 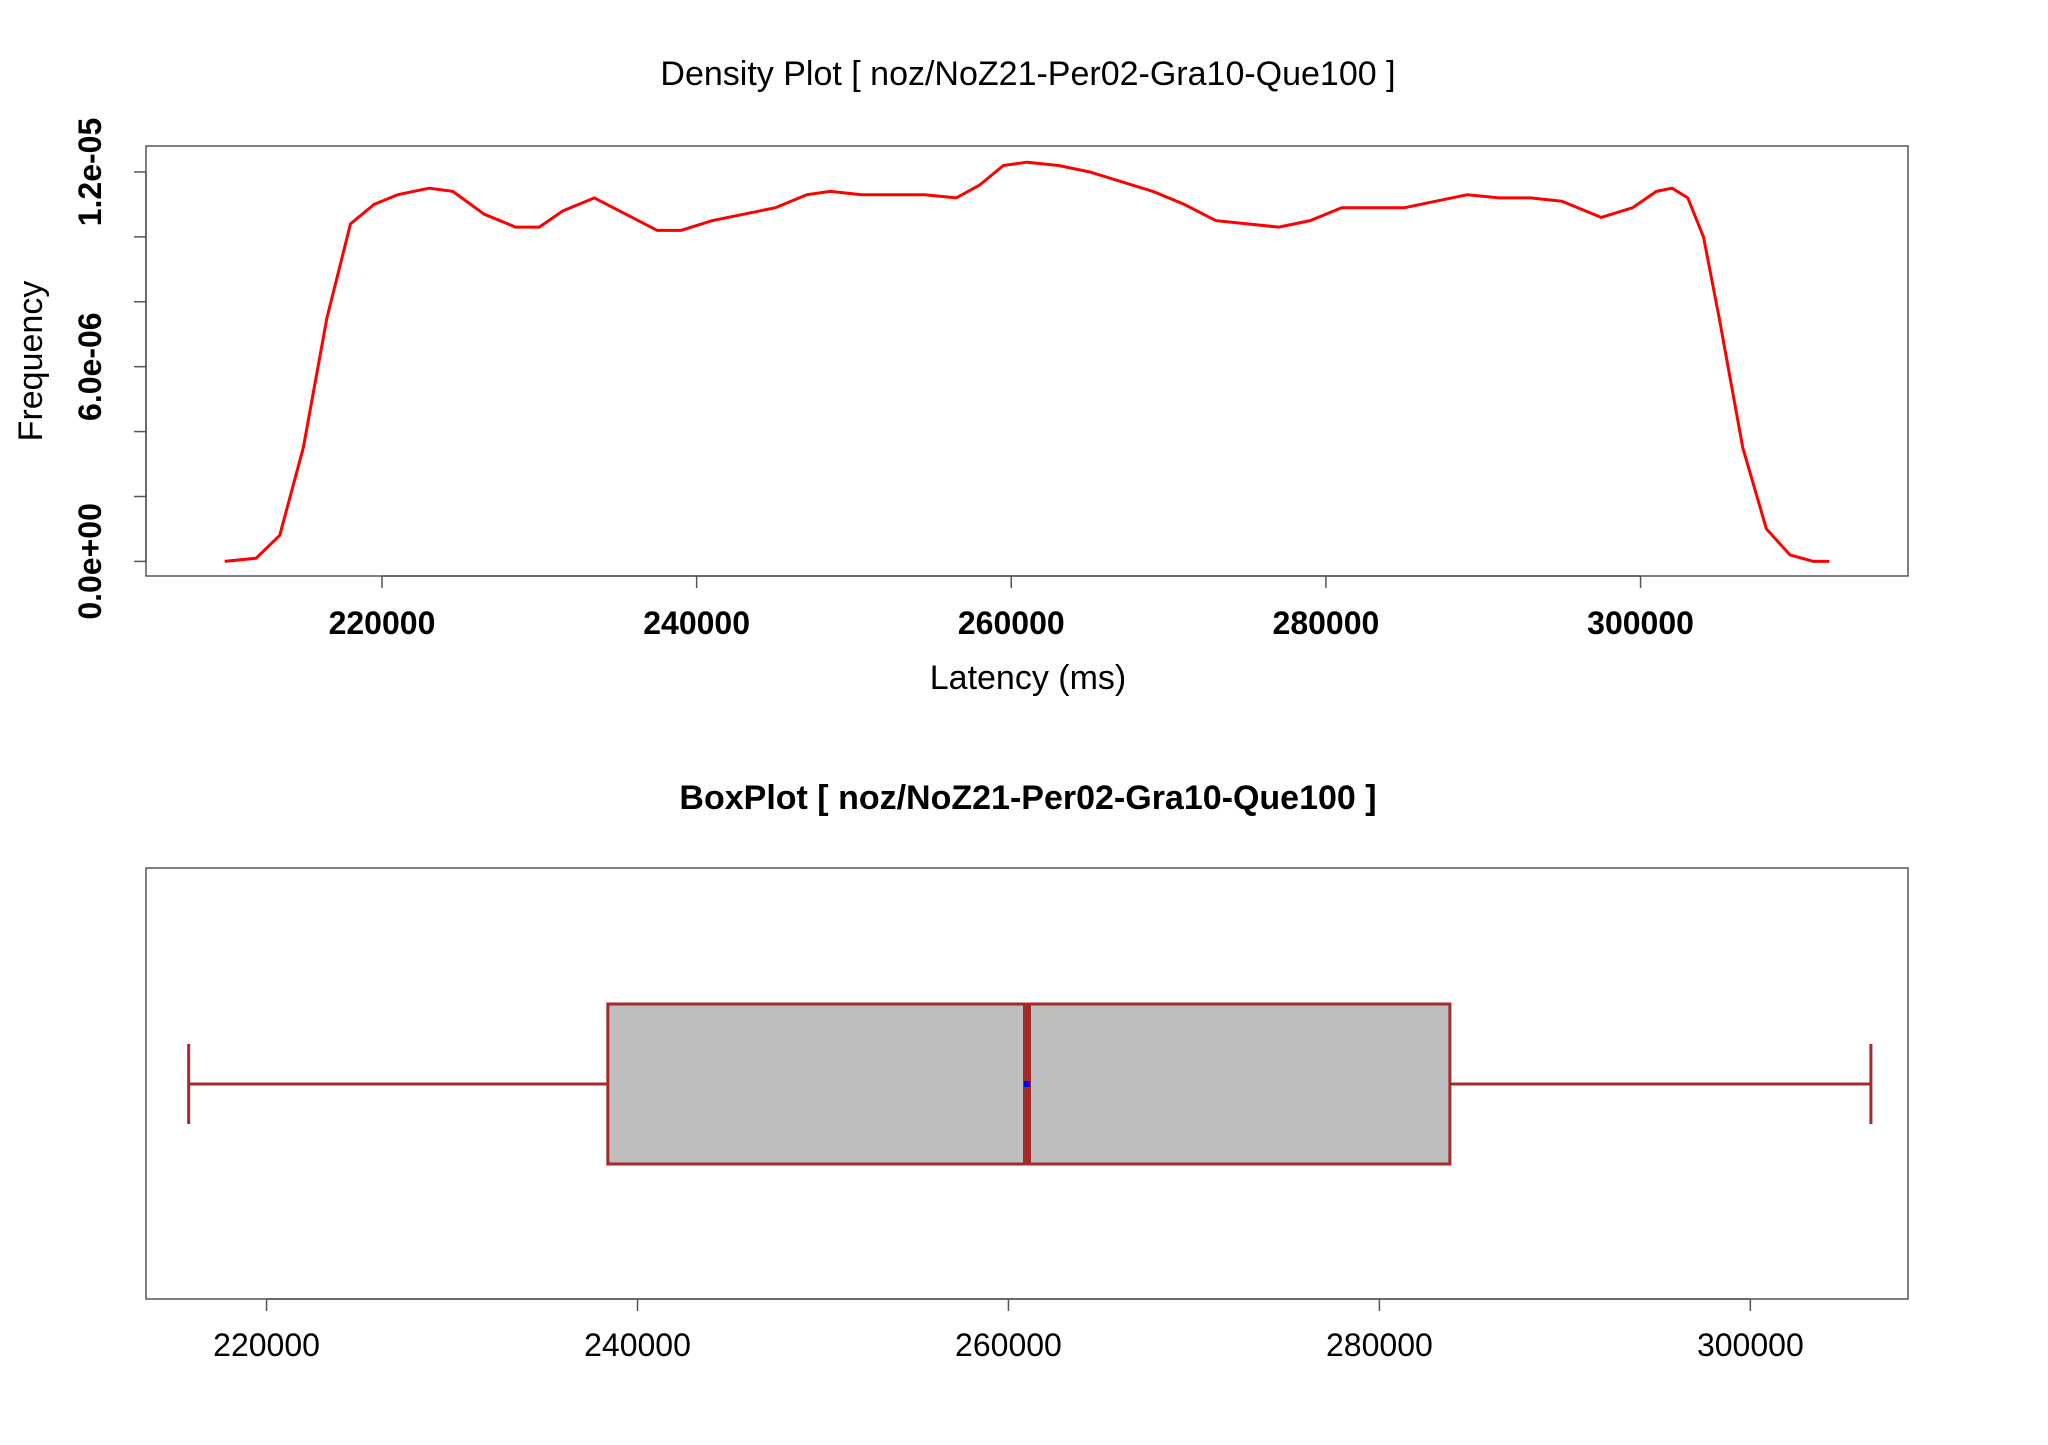 What do you see at coordinates (637, 1345) in the screenshot?
I see `box-x-tick-label: 240000` at bounding box center [637, 1345].